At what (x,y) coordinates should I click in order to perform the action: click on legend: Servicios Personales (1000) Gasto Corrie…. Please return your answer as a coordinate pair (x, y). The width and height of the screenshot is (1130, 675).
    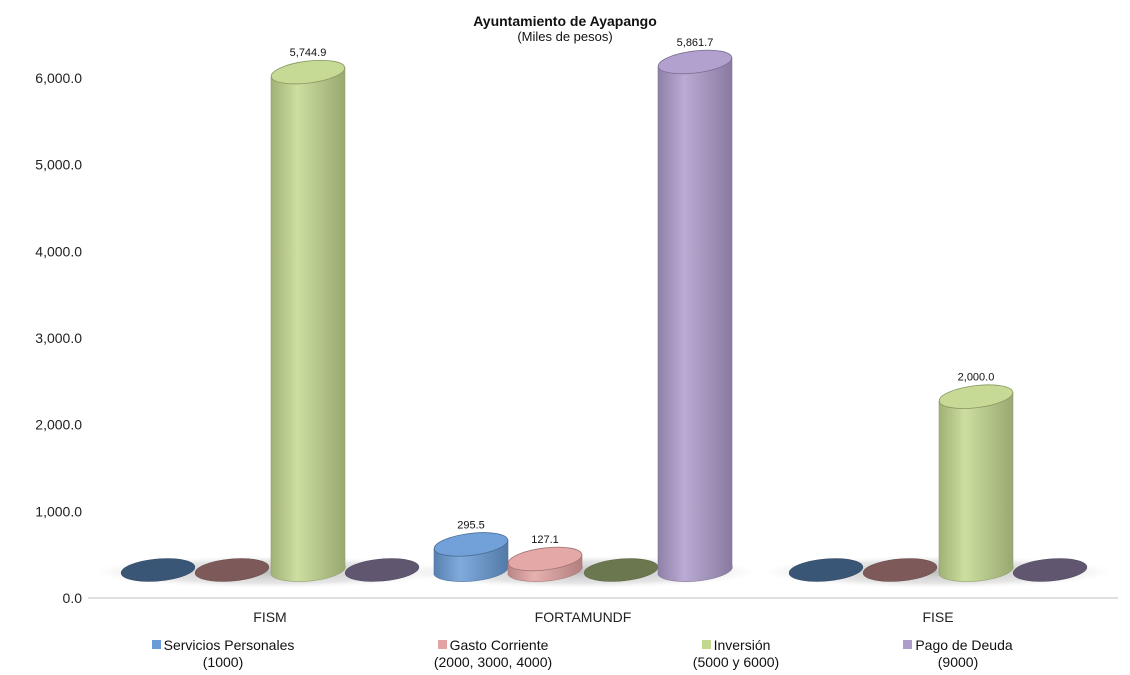
    Looking at the image, I should click on (565, 655).